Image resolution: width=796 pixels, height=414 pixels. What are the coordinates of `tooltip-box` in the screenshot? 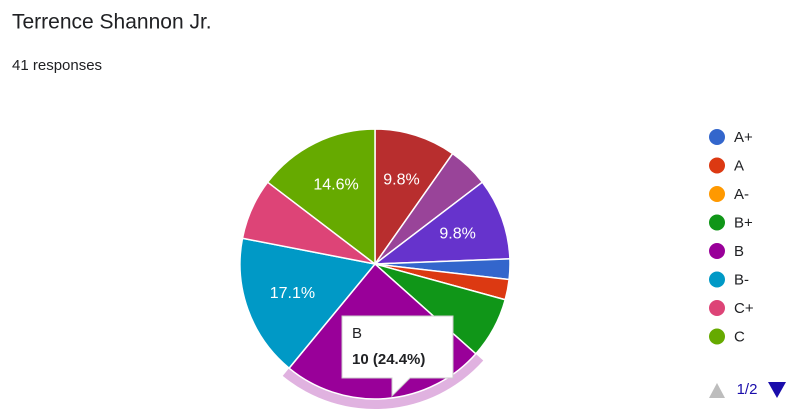 It's located at (397, 356).